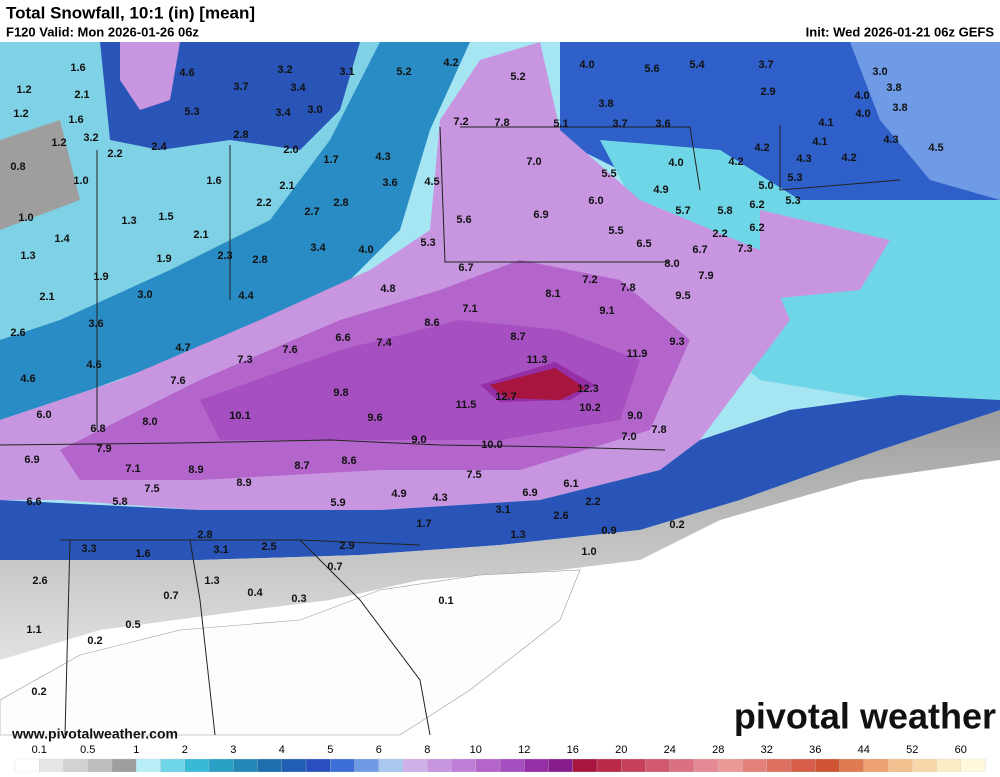 The height and width of the screenshot is (777, 1000). Describe the element at coordinates (718, 750) in the screenshot. I see `legend-tick-label: 28` at that location.